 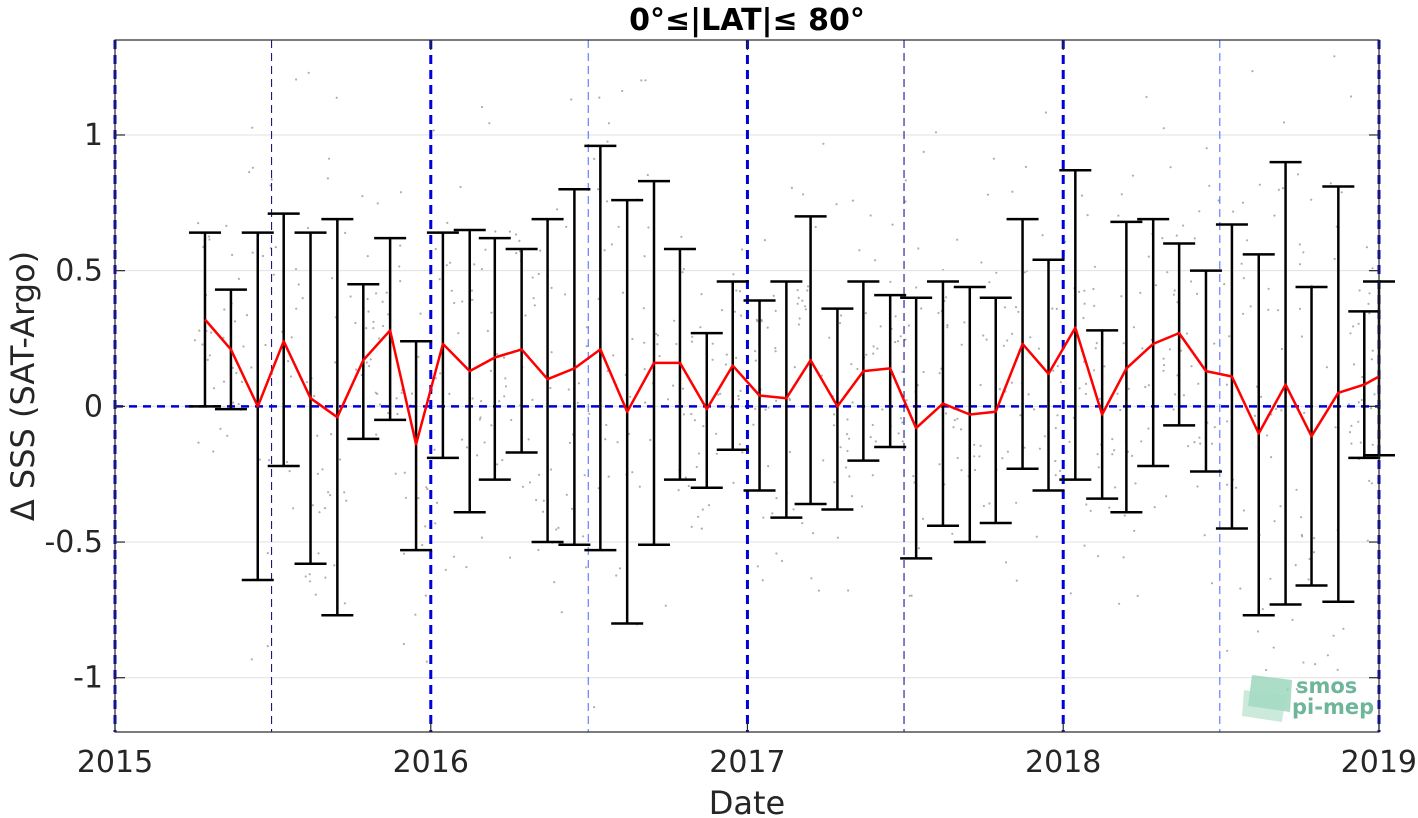 What do you see at coordinates (1333, 707) in the screenshot?
I see `logo-line-2: pi-mep` at bounding box center [1333, 707].